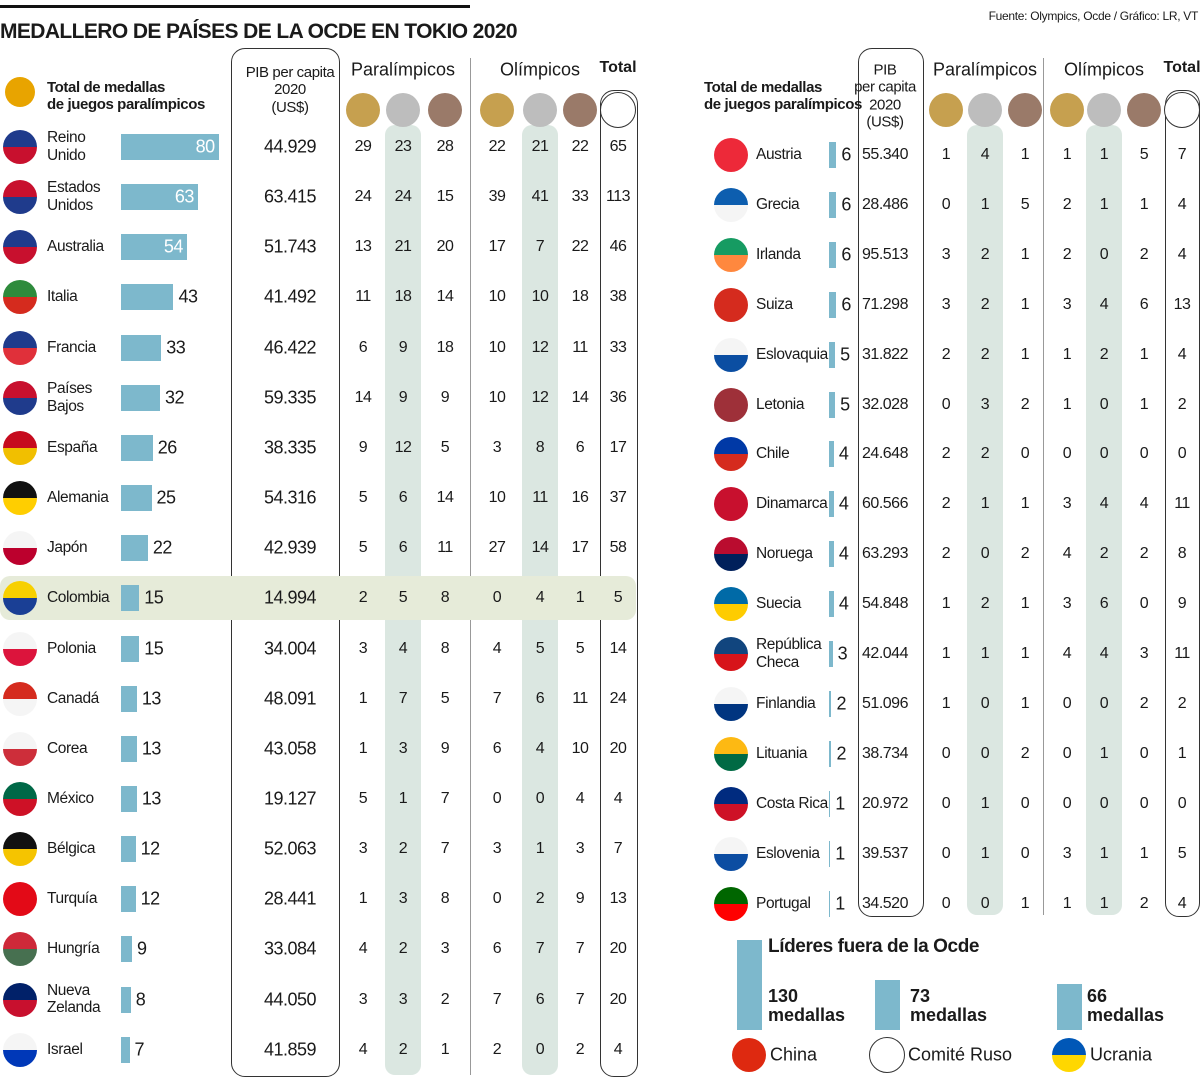 The image size is (1200, 1077). I want to click on olympic-medals: 33, so click(580, 196).